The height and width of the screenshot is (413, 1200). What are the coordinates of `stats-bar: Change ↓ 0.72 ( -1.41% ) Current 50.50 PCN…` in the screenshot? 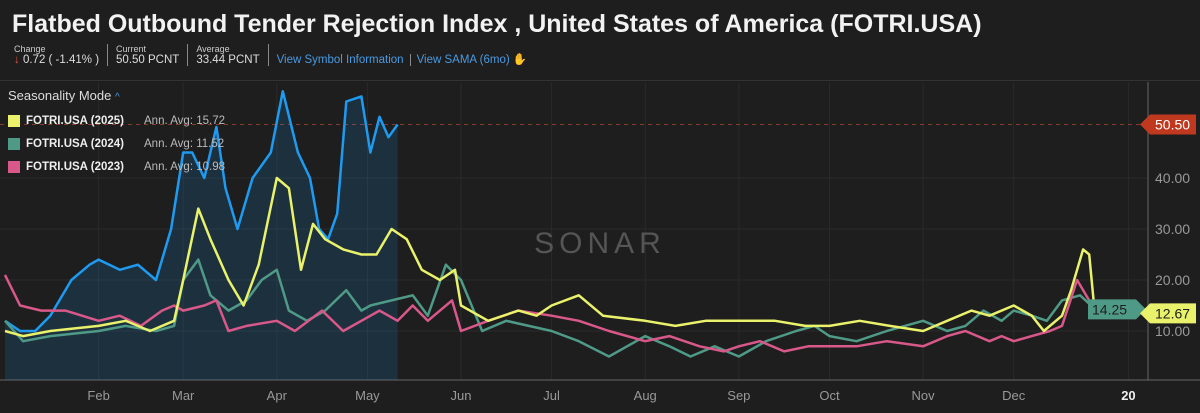 It's located at (276, 55).